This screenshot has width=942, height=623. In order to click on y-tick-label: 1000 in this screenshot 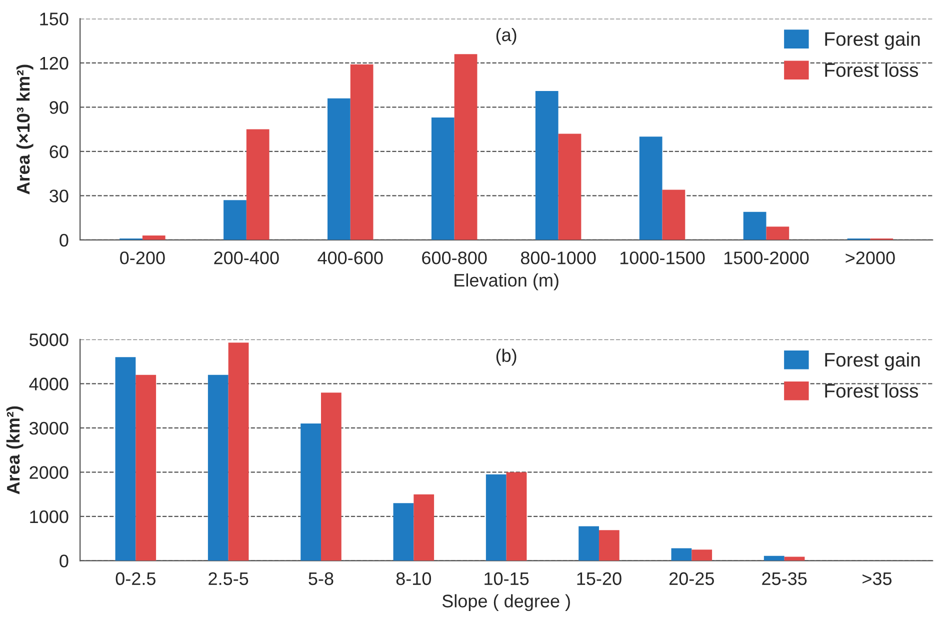, I will do `click(49, 517)`.